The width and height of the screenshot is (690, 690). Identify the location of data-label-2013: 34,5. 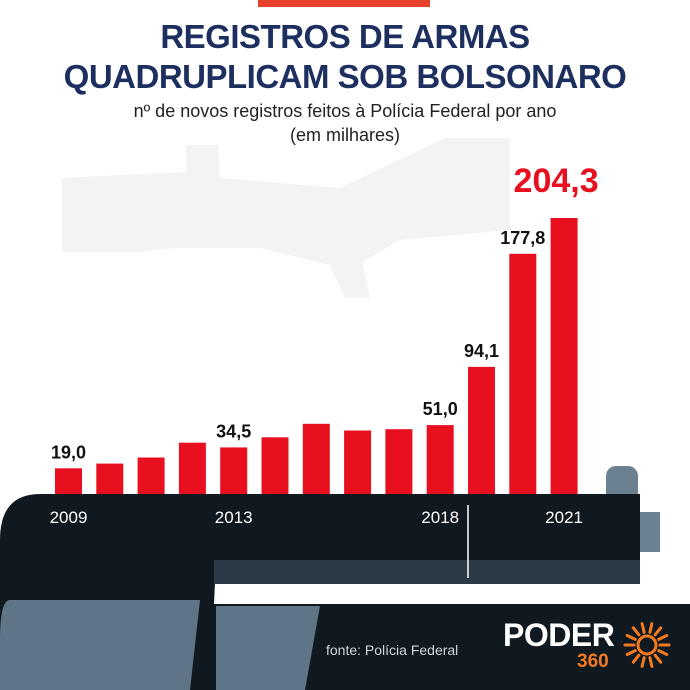
(233, 431).